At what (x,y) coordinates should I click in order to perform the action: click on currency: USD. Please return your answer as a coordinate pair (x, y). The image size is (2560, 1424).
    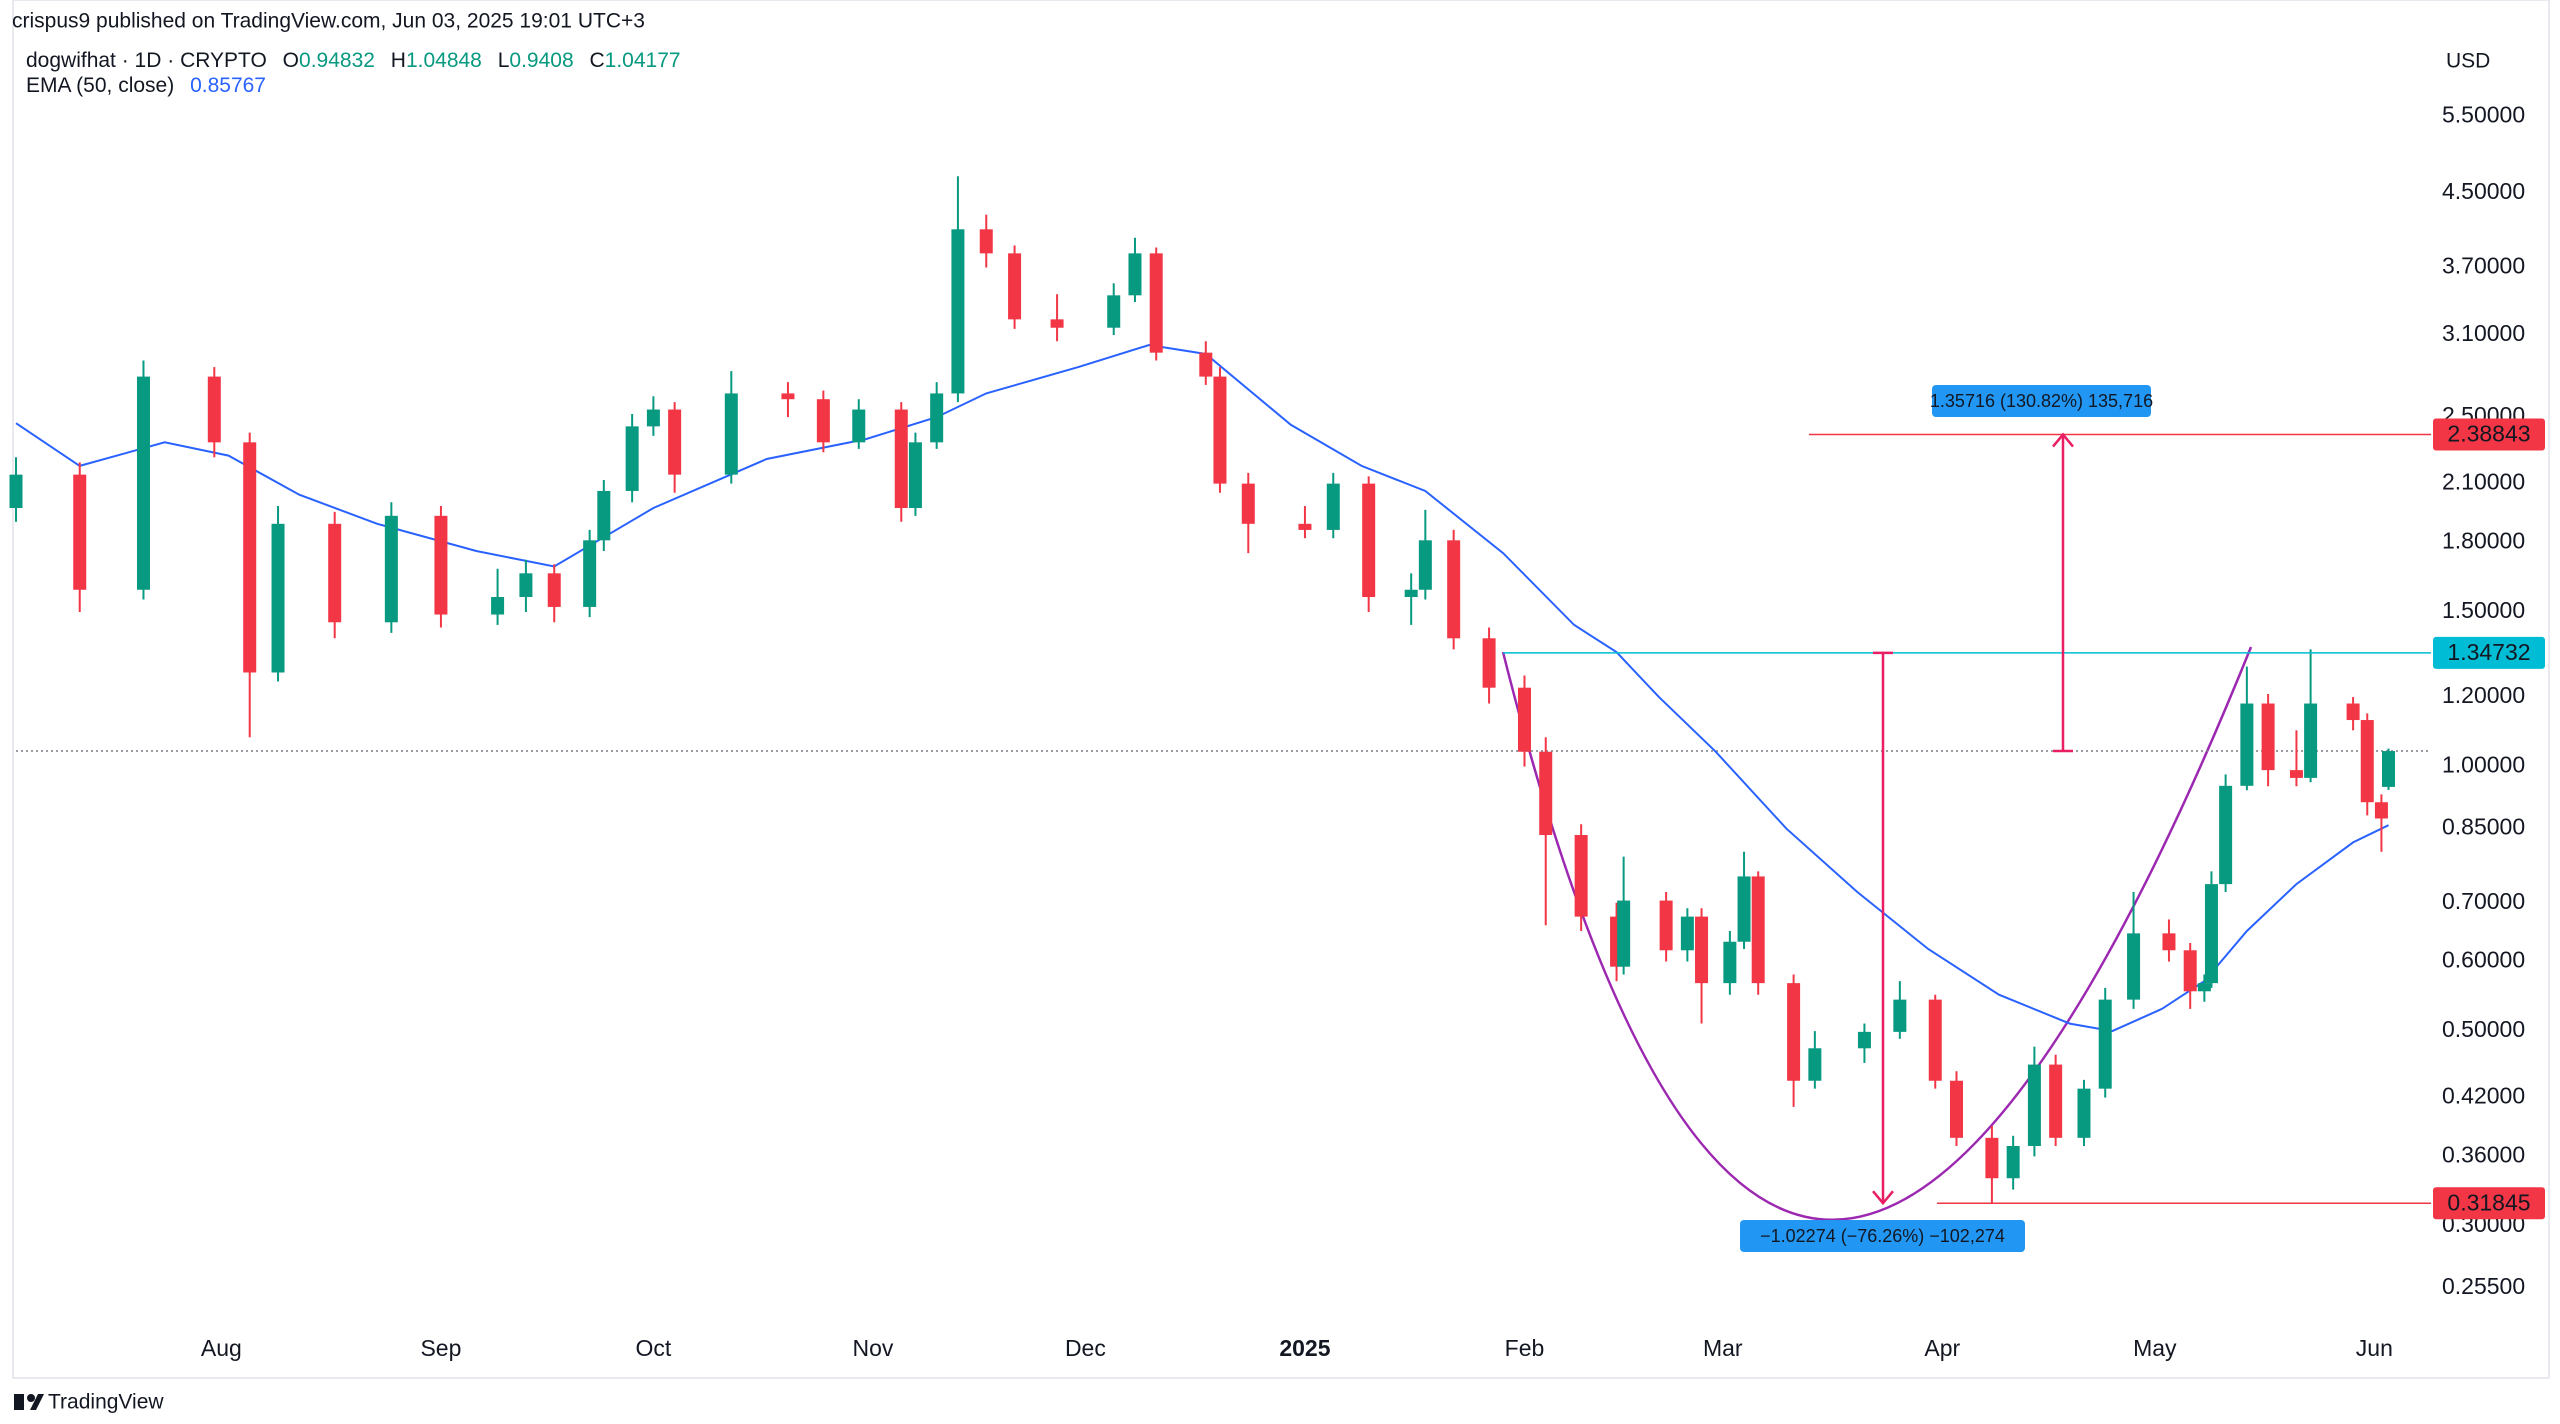
    Looking at the image, I should click on (2468, 61).